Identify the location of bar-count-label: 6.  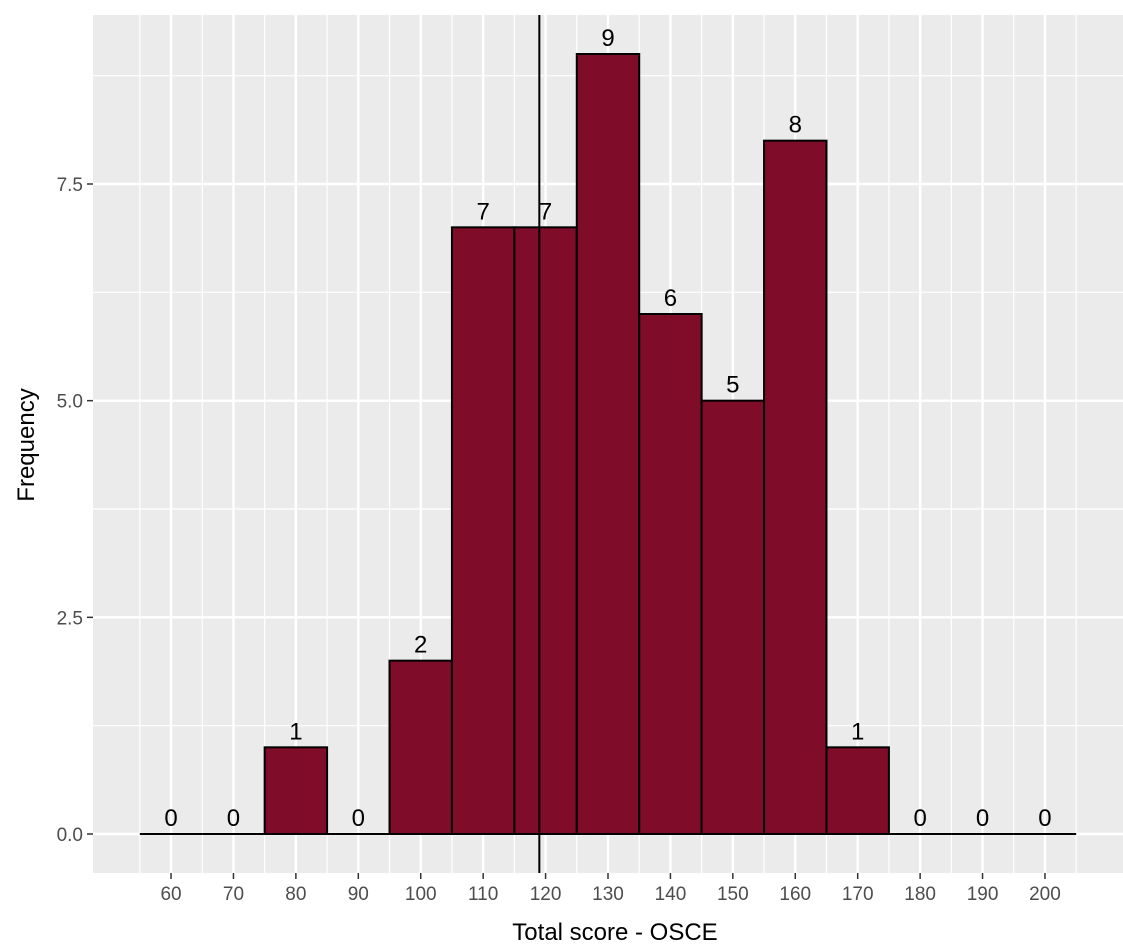
(670, 298).